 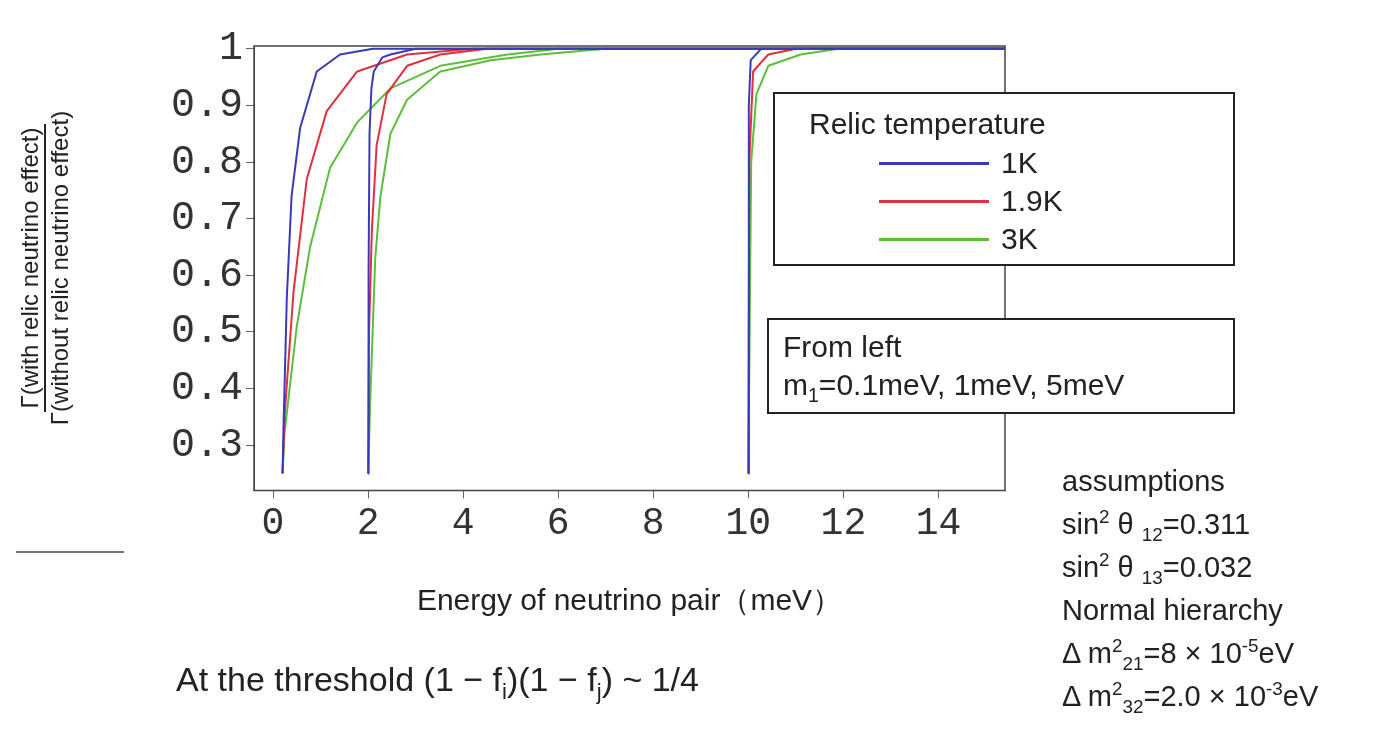 I want to click on x-tick-label: 8, so click(x=653, y=524).